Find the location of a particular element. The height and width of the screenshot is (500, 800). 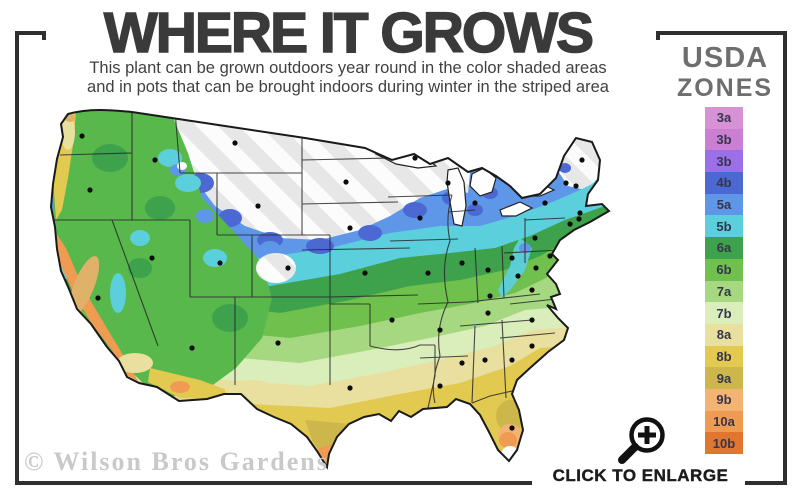

legend-zone-swatch: 7a is located at coordinates (724, 291).